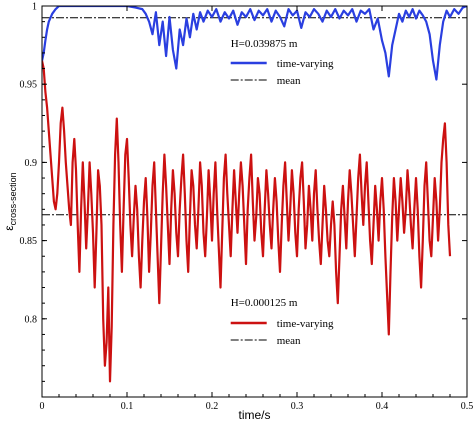  Describe the element at coordinates (467, 406) in the screenshot. I see `x-tick-label-5: 0.5` at that location.